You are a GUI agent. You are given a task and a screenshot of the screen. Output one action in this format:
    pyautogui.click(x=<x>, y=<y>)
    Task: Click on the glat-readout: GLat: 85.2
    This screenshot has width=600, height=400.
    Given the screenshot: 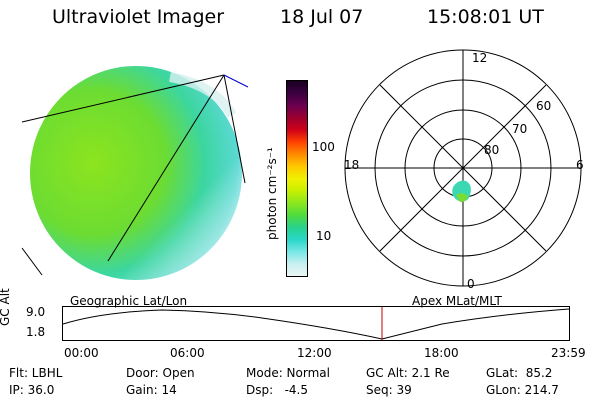 What is the action you would take?
    pyautogui.click(x=519, y=373)
    